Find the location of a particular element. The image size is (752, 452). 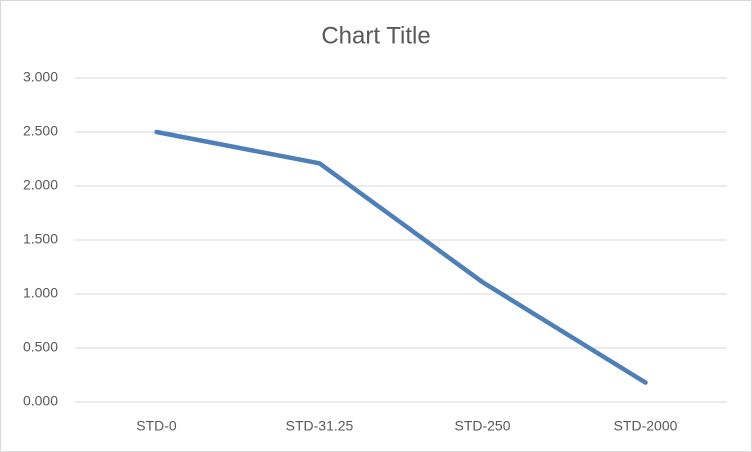

y-tick-label: 0.000 is located at coordinates (40, 401).